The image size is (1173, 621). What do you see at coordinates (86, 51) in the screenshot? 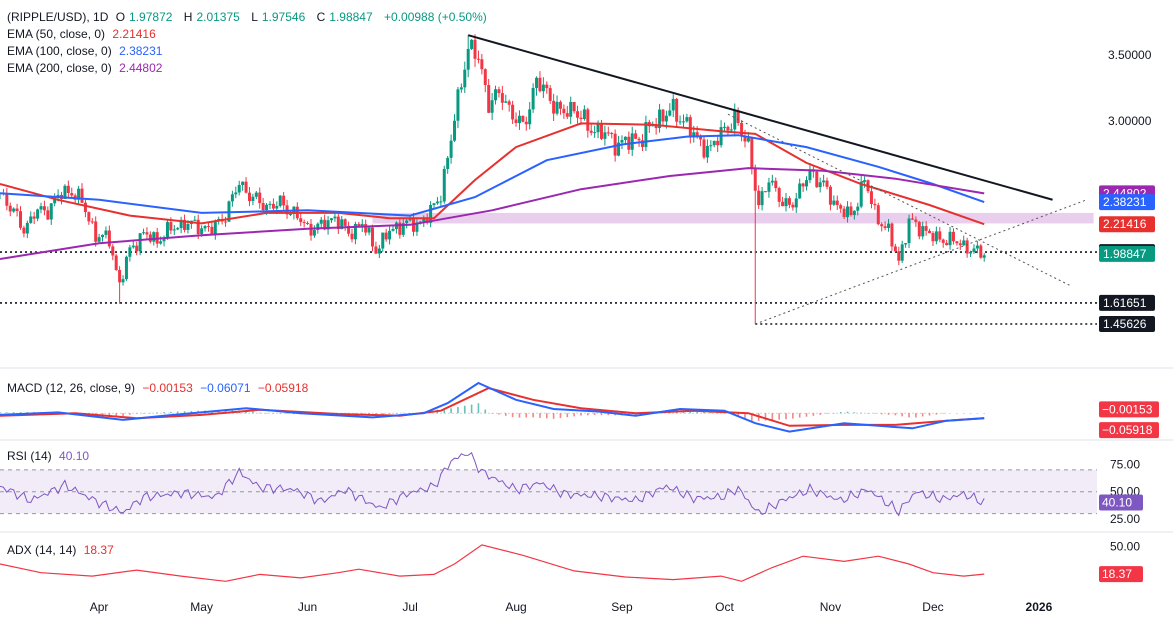
I see `ema100-legend: EMA (100, close, 0) 2.38231` at bounding box center [86, 51].